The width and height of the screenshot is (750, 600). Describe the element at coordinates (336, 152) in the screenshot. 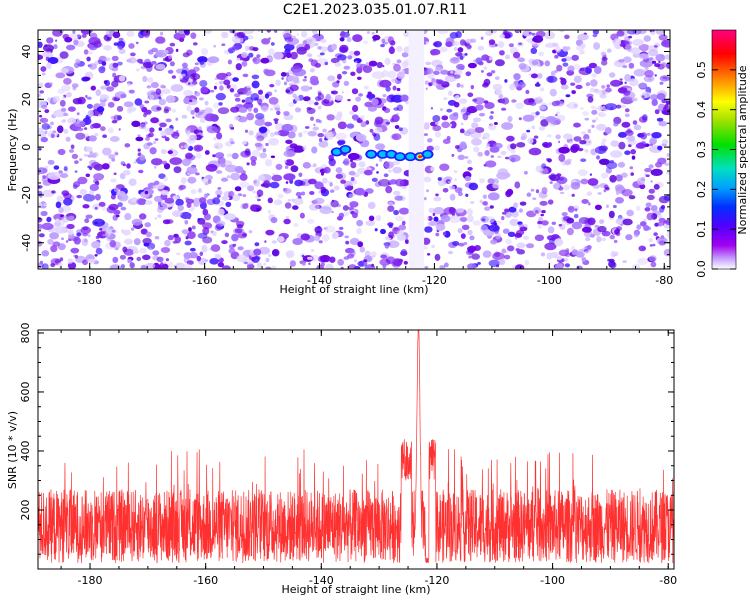

I see `heatmap-hotspot` at that location.